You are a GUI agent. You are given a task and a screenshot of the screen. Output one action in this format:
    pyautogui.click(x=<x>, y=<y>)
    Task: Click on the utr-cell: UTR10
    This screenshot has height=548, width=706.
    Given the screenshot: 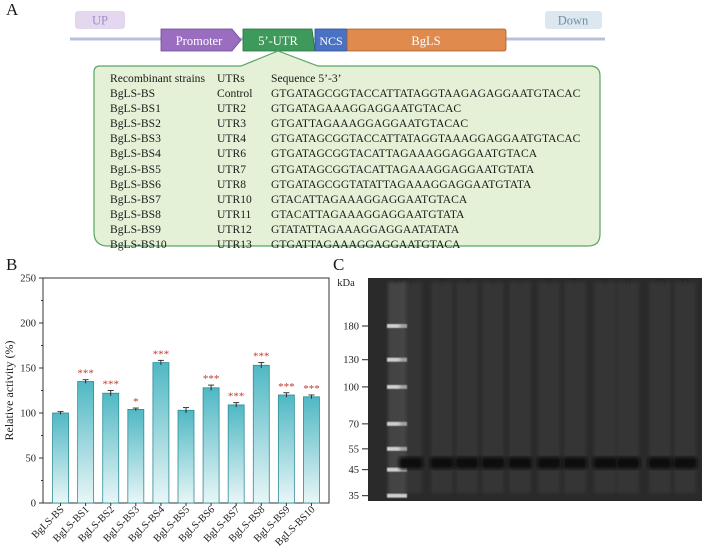 What is the action you would take?
    pyautogui.click(x=234, y=199)
    